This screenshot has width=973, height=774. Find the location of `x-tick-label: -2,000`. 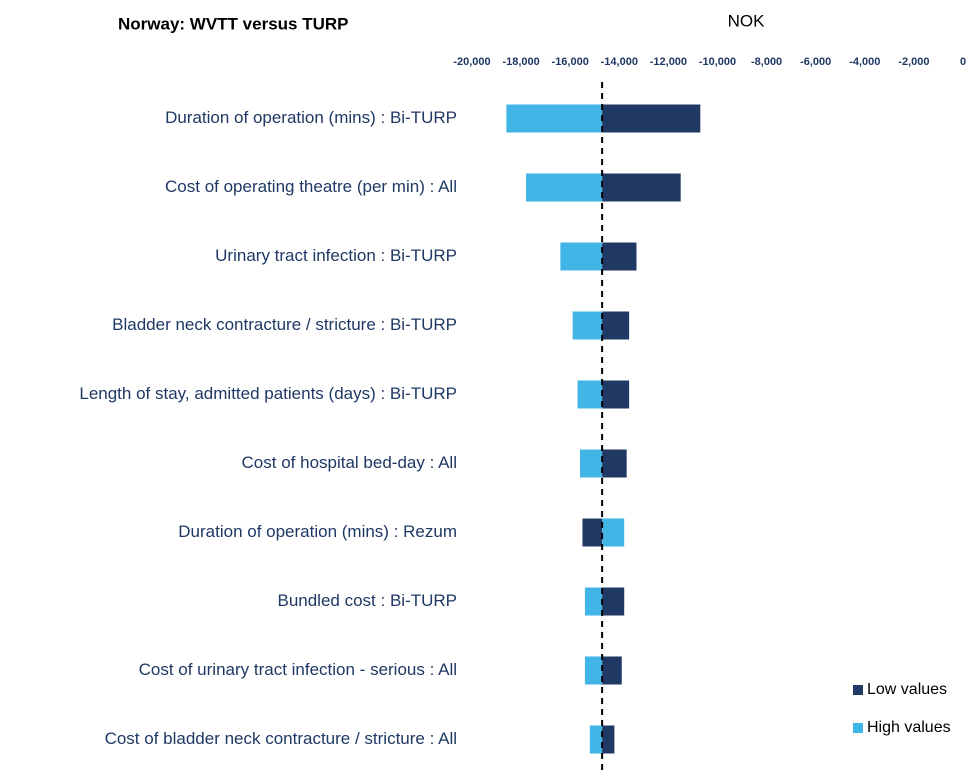

x-tick-label: -2,000 is located at coordinates (913, 62).